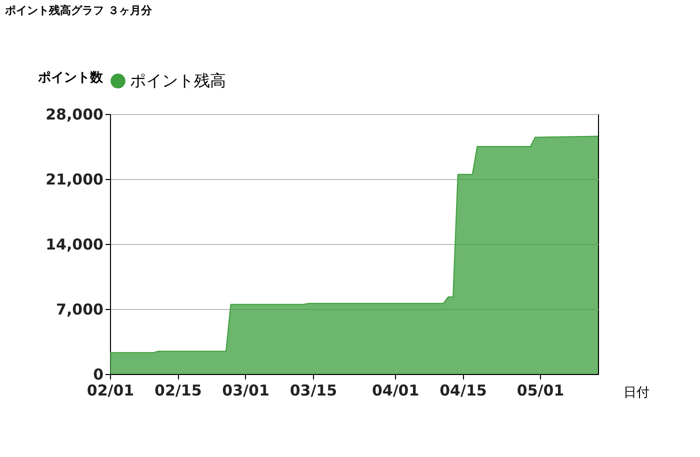 The height and width of the screenshot is (457, 700). What do you see at coordinates (98, 375) in the screenshot?
I see `y-tick-label: 0` at bounding box center [98, 375].